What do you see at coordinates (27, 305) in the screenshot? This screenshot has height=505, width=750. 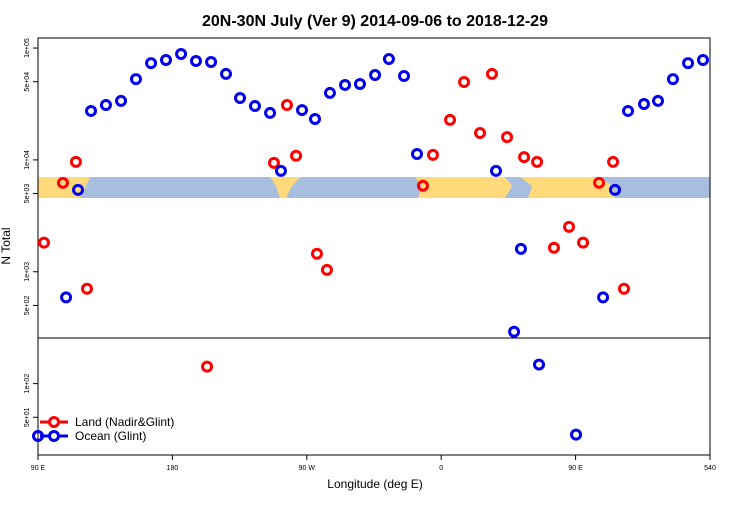 I see `y-tick-label: 5e+02` at bounding box center [27, 305].